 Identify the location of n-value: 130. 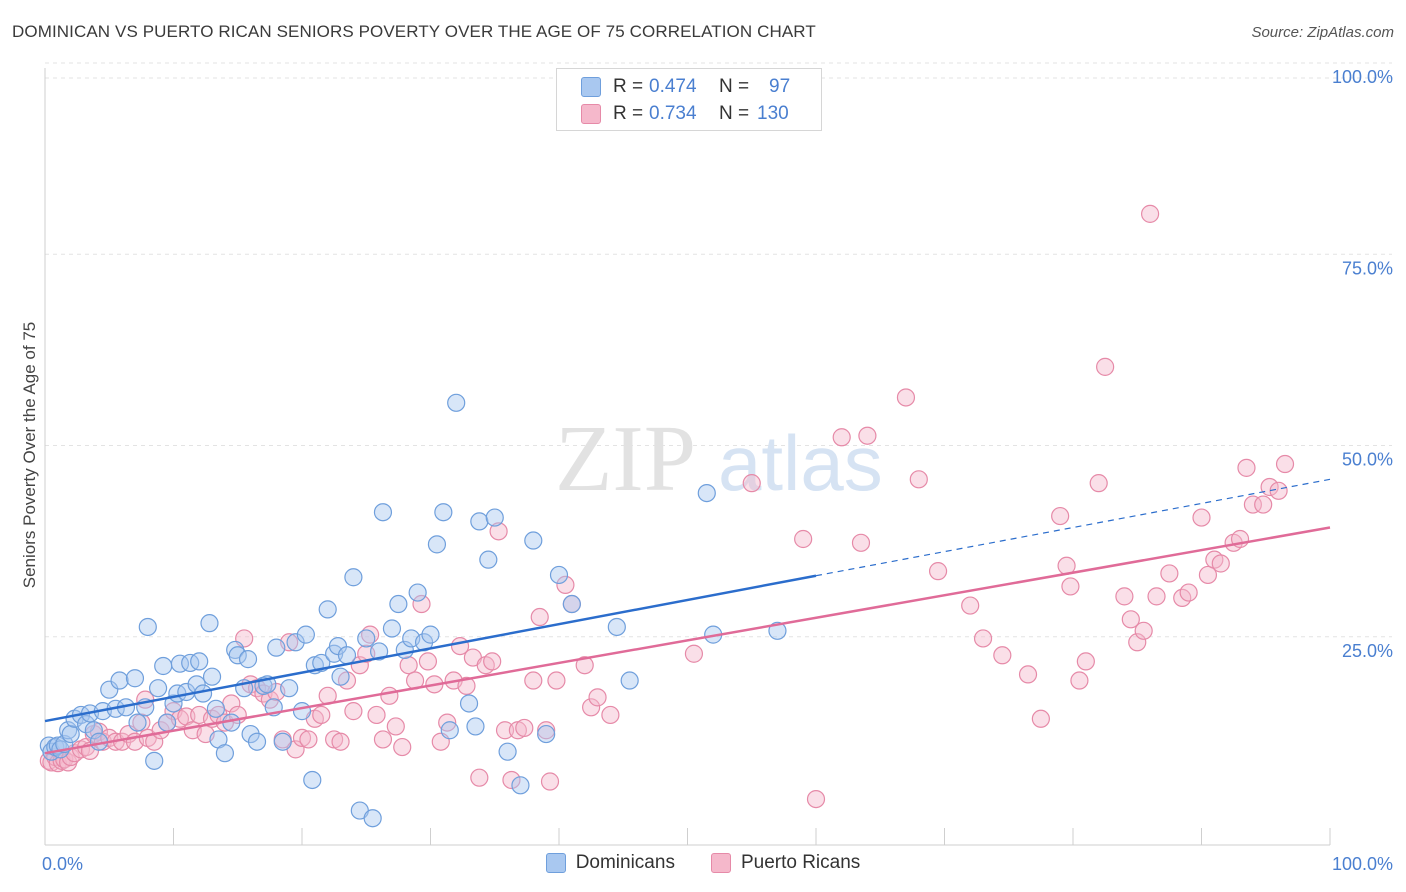
(773, 113).